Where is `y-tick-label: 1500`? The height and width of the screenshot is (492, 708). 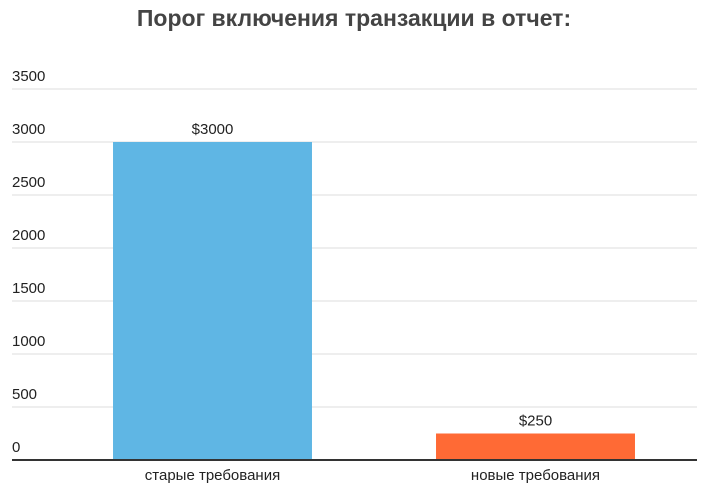
y-tick-label: 1500 is located at coordinates (28, 288).